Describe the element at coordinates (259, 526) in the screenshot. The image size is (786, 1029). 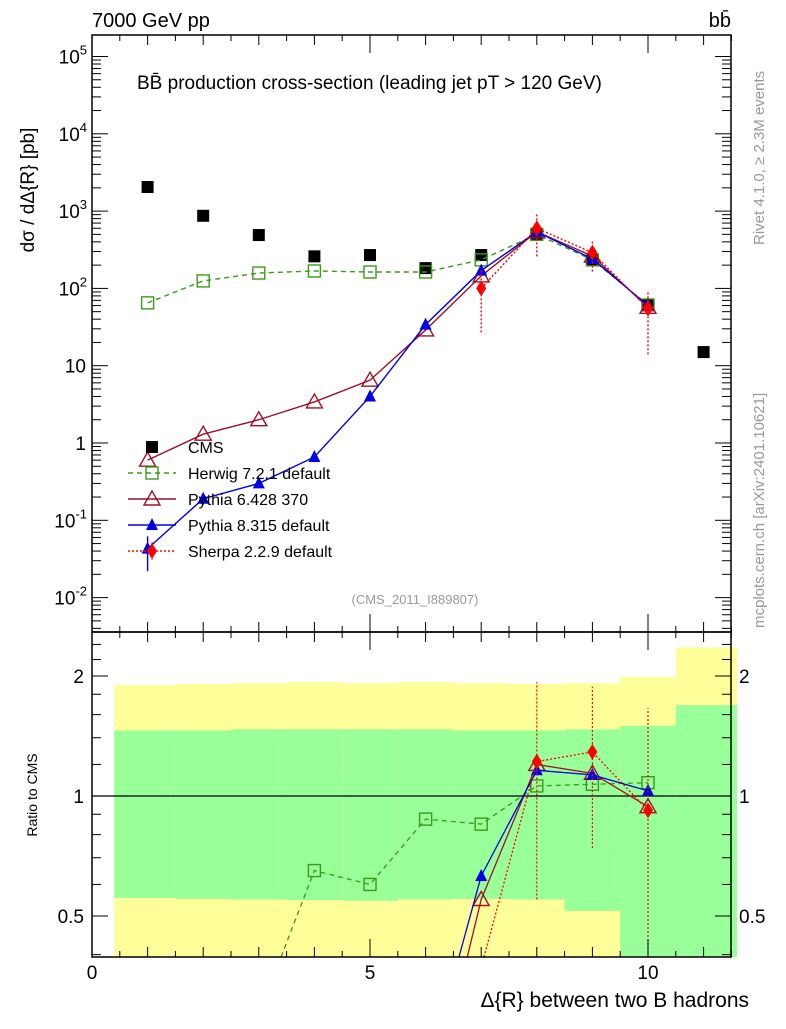
I see `legend-label: Pythia 8.315 default` at that location.